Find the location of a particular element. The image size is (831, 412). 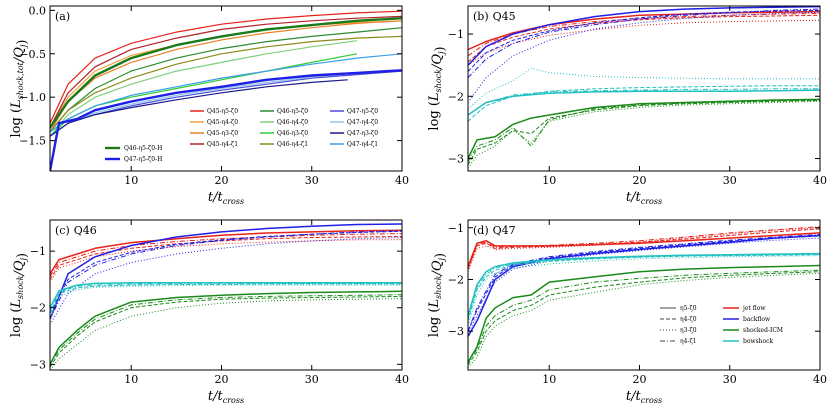

legend-entry: Q45-η4-ζ1 is located at coordinates (222, 144).